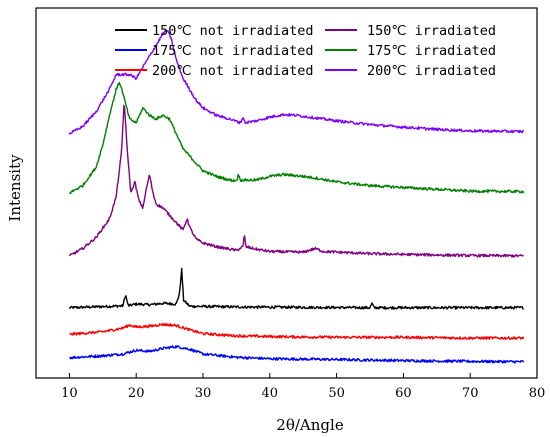  What do you see at coordinates (431, 51) in the screenshot?
I see `legend-label: 175℃ irradiated` at bounding box center [431, 51].